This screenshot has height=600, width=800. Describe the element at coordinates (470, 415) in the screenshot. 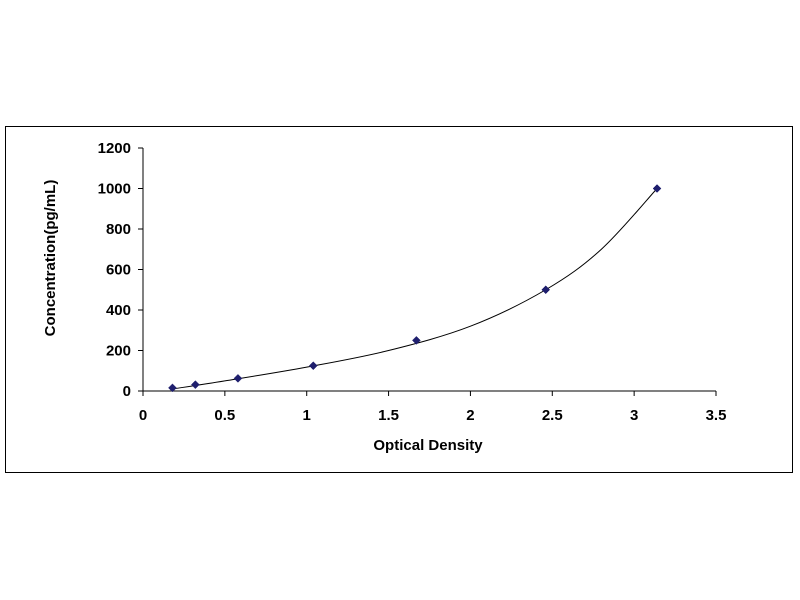

I see `x-tick-label: 2` at that location.